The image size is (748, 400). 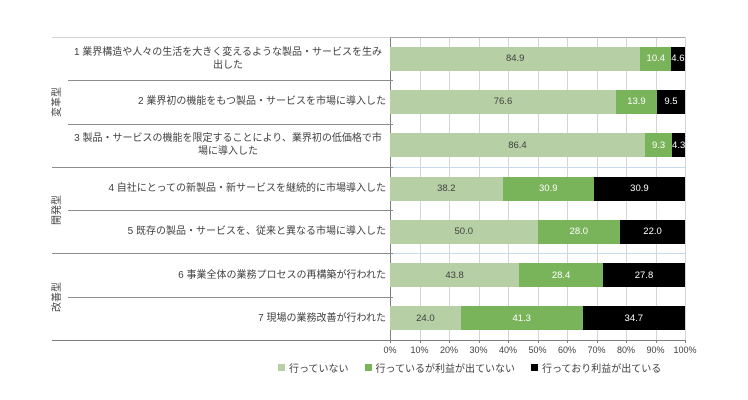 I want to click on bar-value-label: 38.2, so click(x=446, y=188).